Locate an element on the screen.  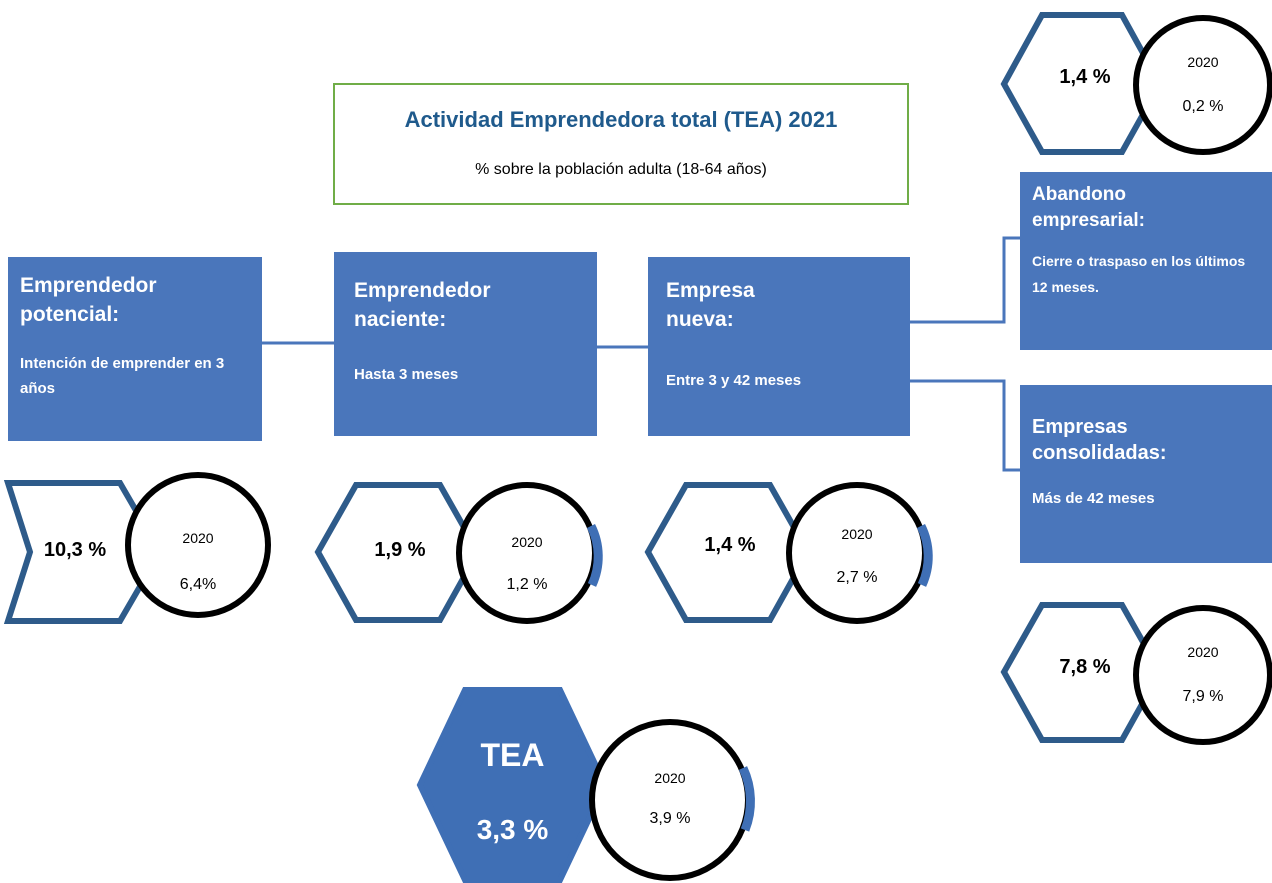
stage: Empresas consolidadas: Más de 42 meses is located at coordinates (1146, 462).